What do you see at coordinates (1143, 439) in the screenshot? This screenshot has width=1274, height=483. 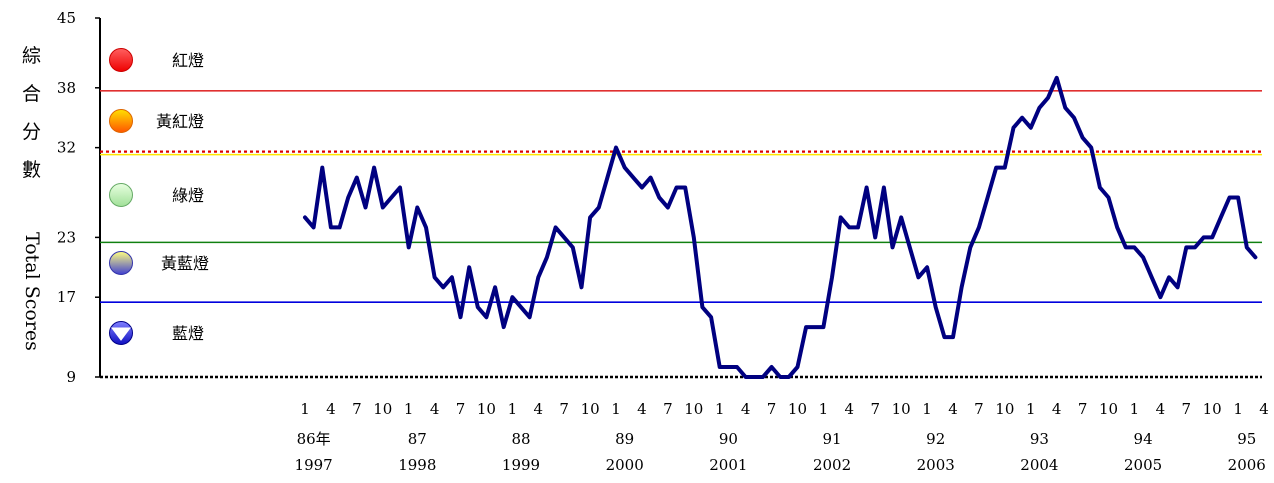 I see `x-year-roc-label: 94` at bounding box center [1143, 439].